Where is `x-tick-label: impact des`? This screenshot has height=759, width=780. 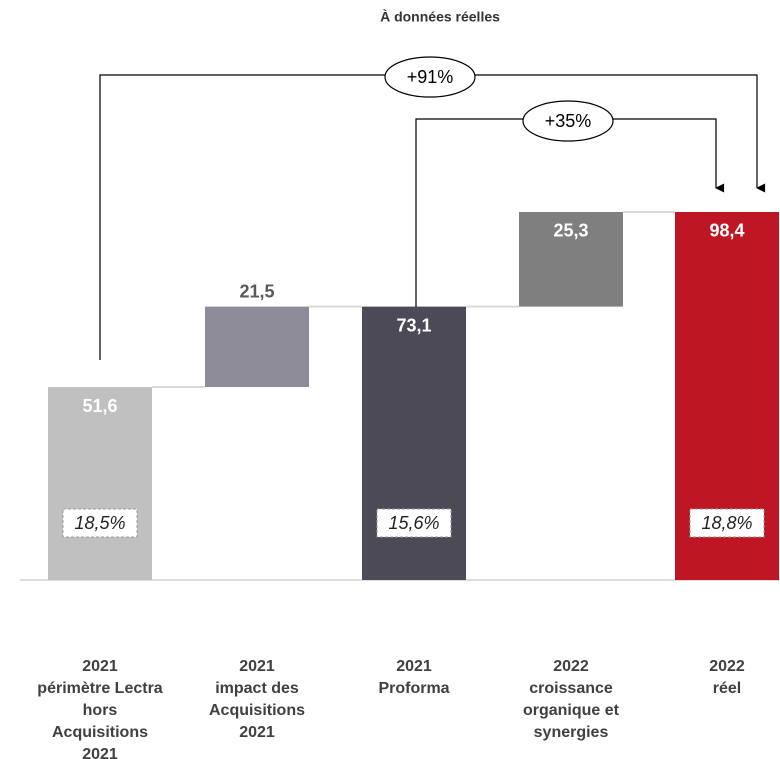
x-tick-label: impact des is located at coordinates (257, 688).